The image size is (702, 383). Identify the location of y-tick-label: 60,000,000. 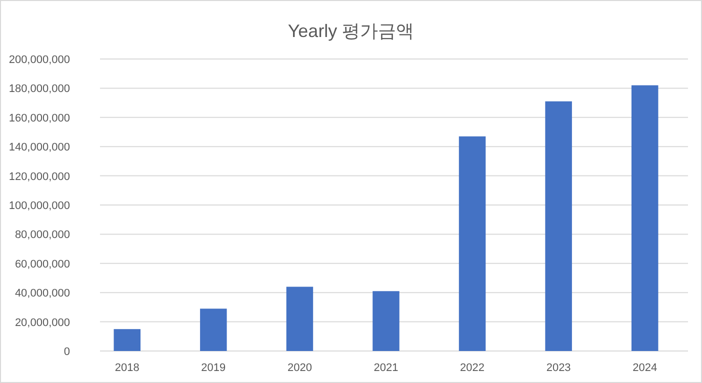
(42, 264).